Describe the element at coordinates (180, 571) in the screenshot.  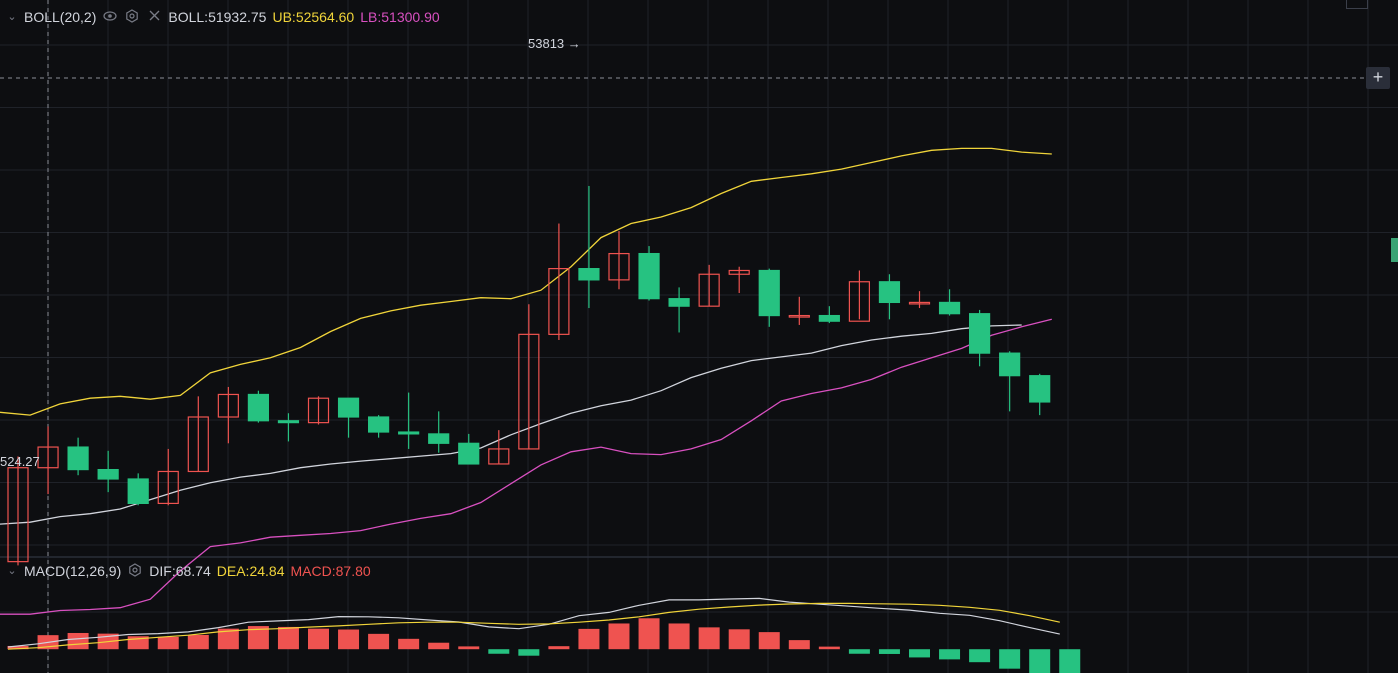
I see `macd-dif-value: DIF:68.74` at that location.